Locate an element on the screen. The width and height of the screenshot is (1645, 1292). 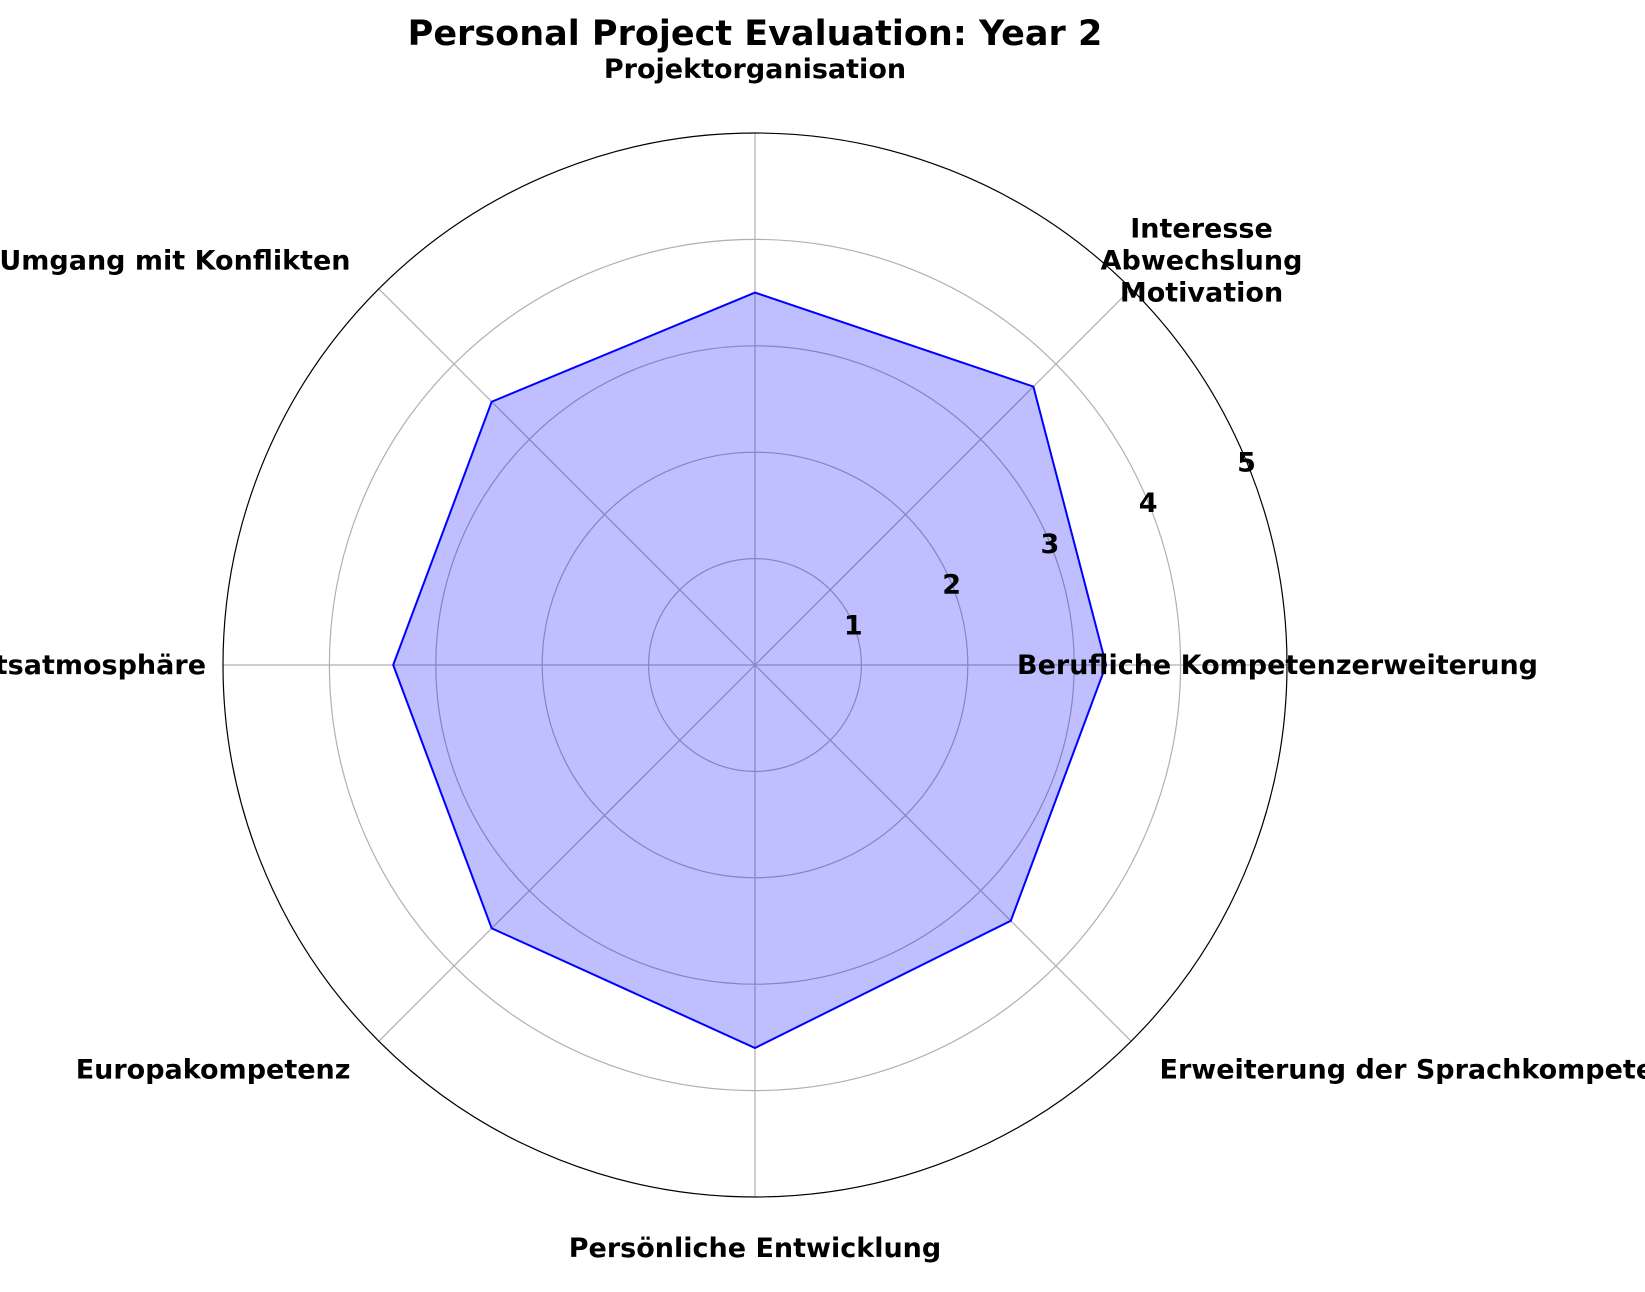
category-label: Erweiterung der Sprachkompetenz is located at coordinates (1402, 1070).